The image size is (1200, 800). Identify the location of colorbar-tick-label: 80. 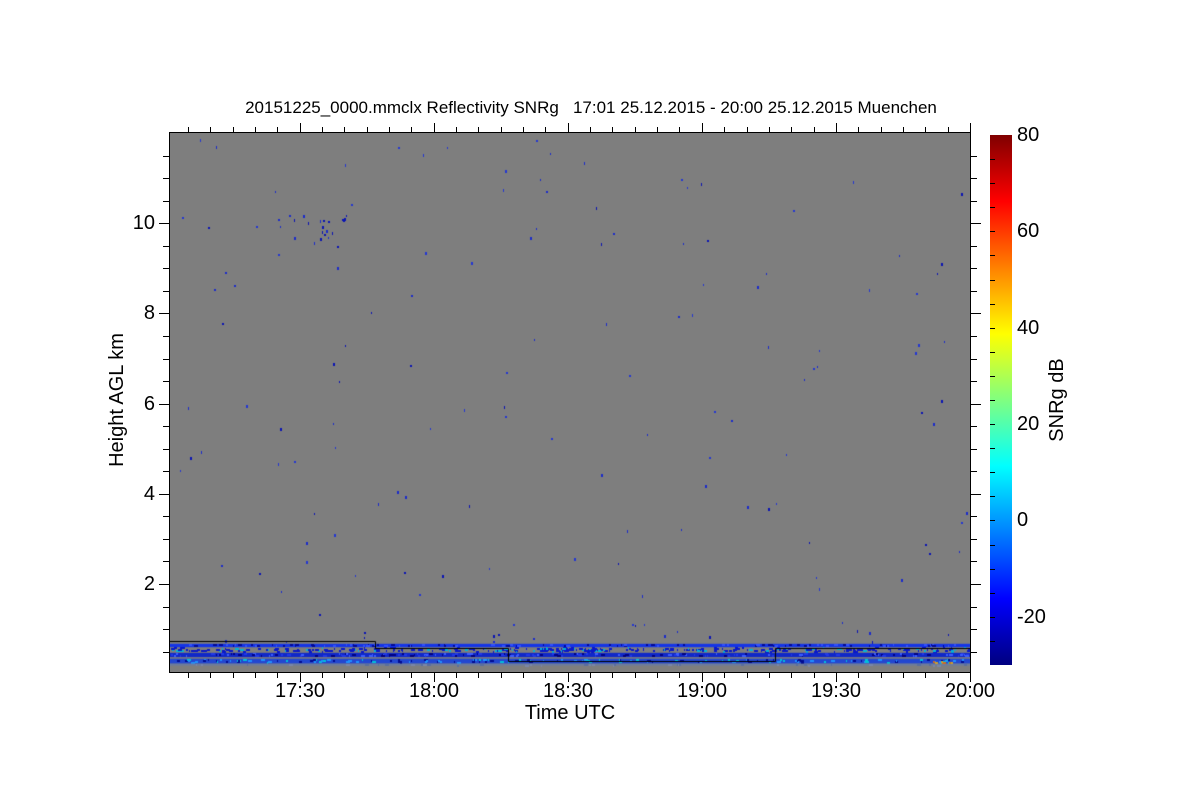
(1028, 135).